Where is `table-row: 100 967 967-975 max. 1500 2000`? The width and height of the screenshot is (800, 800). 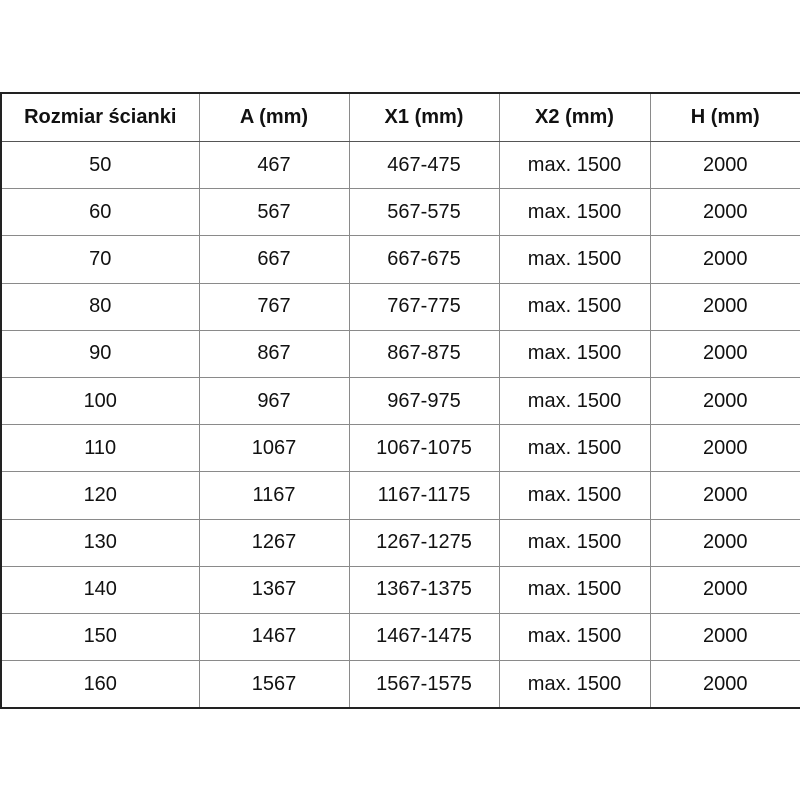 table-row: 100 967 967-975 max. 1500 2000 is located at coordinates (400, 401).